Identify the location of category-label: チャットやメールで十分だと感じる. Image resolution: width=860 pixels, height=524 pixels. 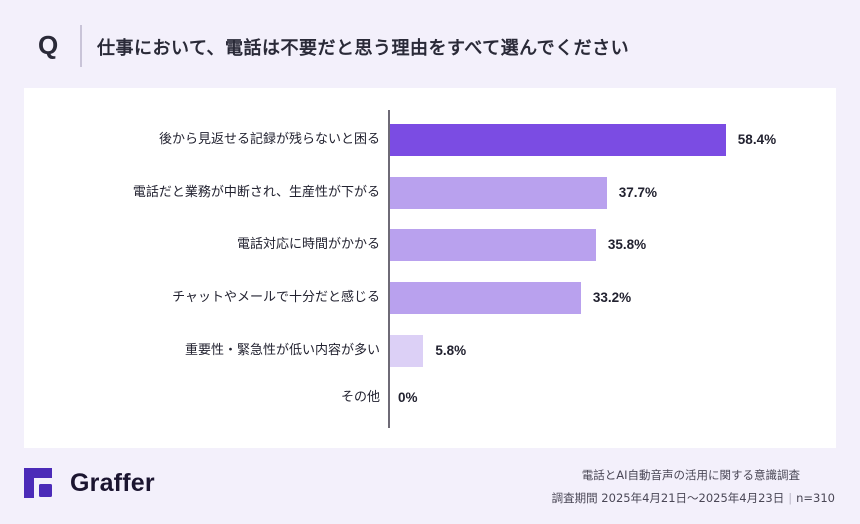
(276, 297).